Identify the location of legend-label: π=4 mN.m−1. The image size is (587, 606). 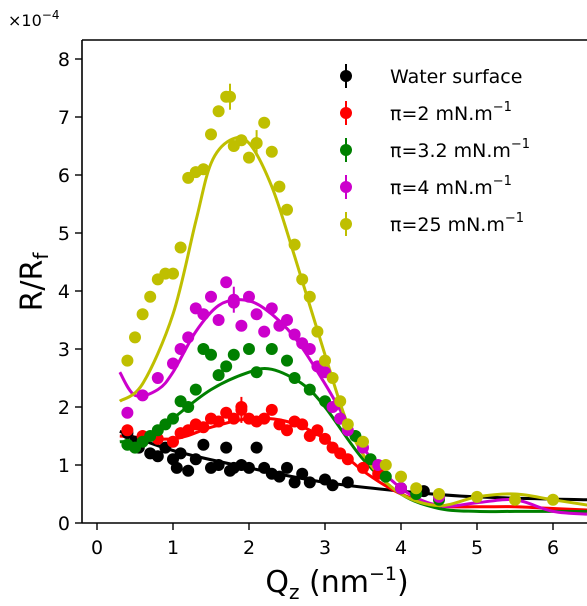
(451, 186).